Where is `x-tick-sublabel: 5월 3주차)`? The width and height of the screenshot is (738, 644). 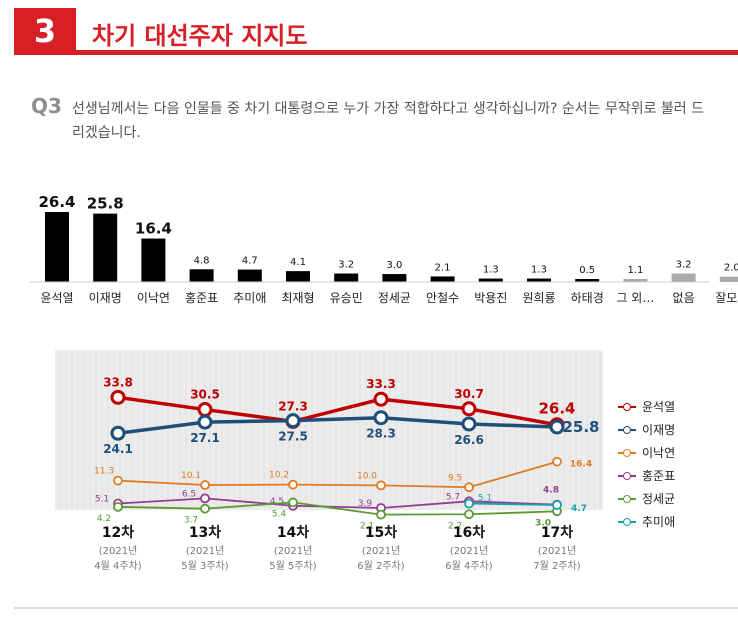
x-tick-sublabel: 5월 3주차) is located at coordinates (205, 566).